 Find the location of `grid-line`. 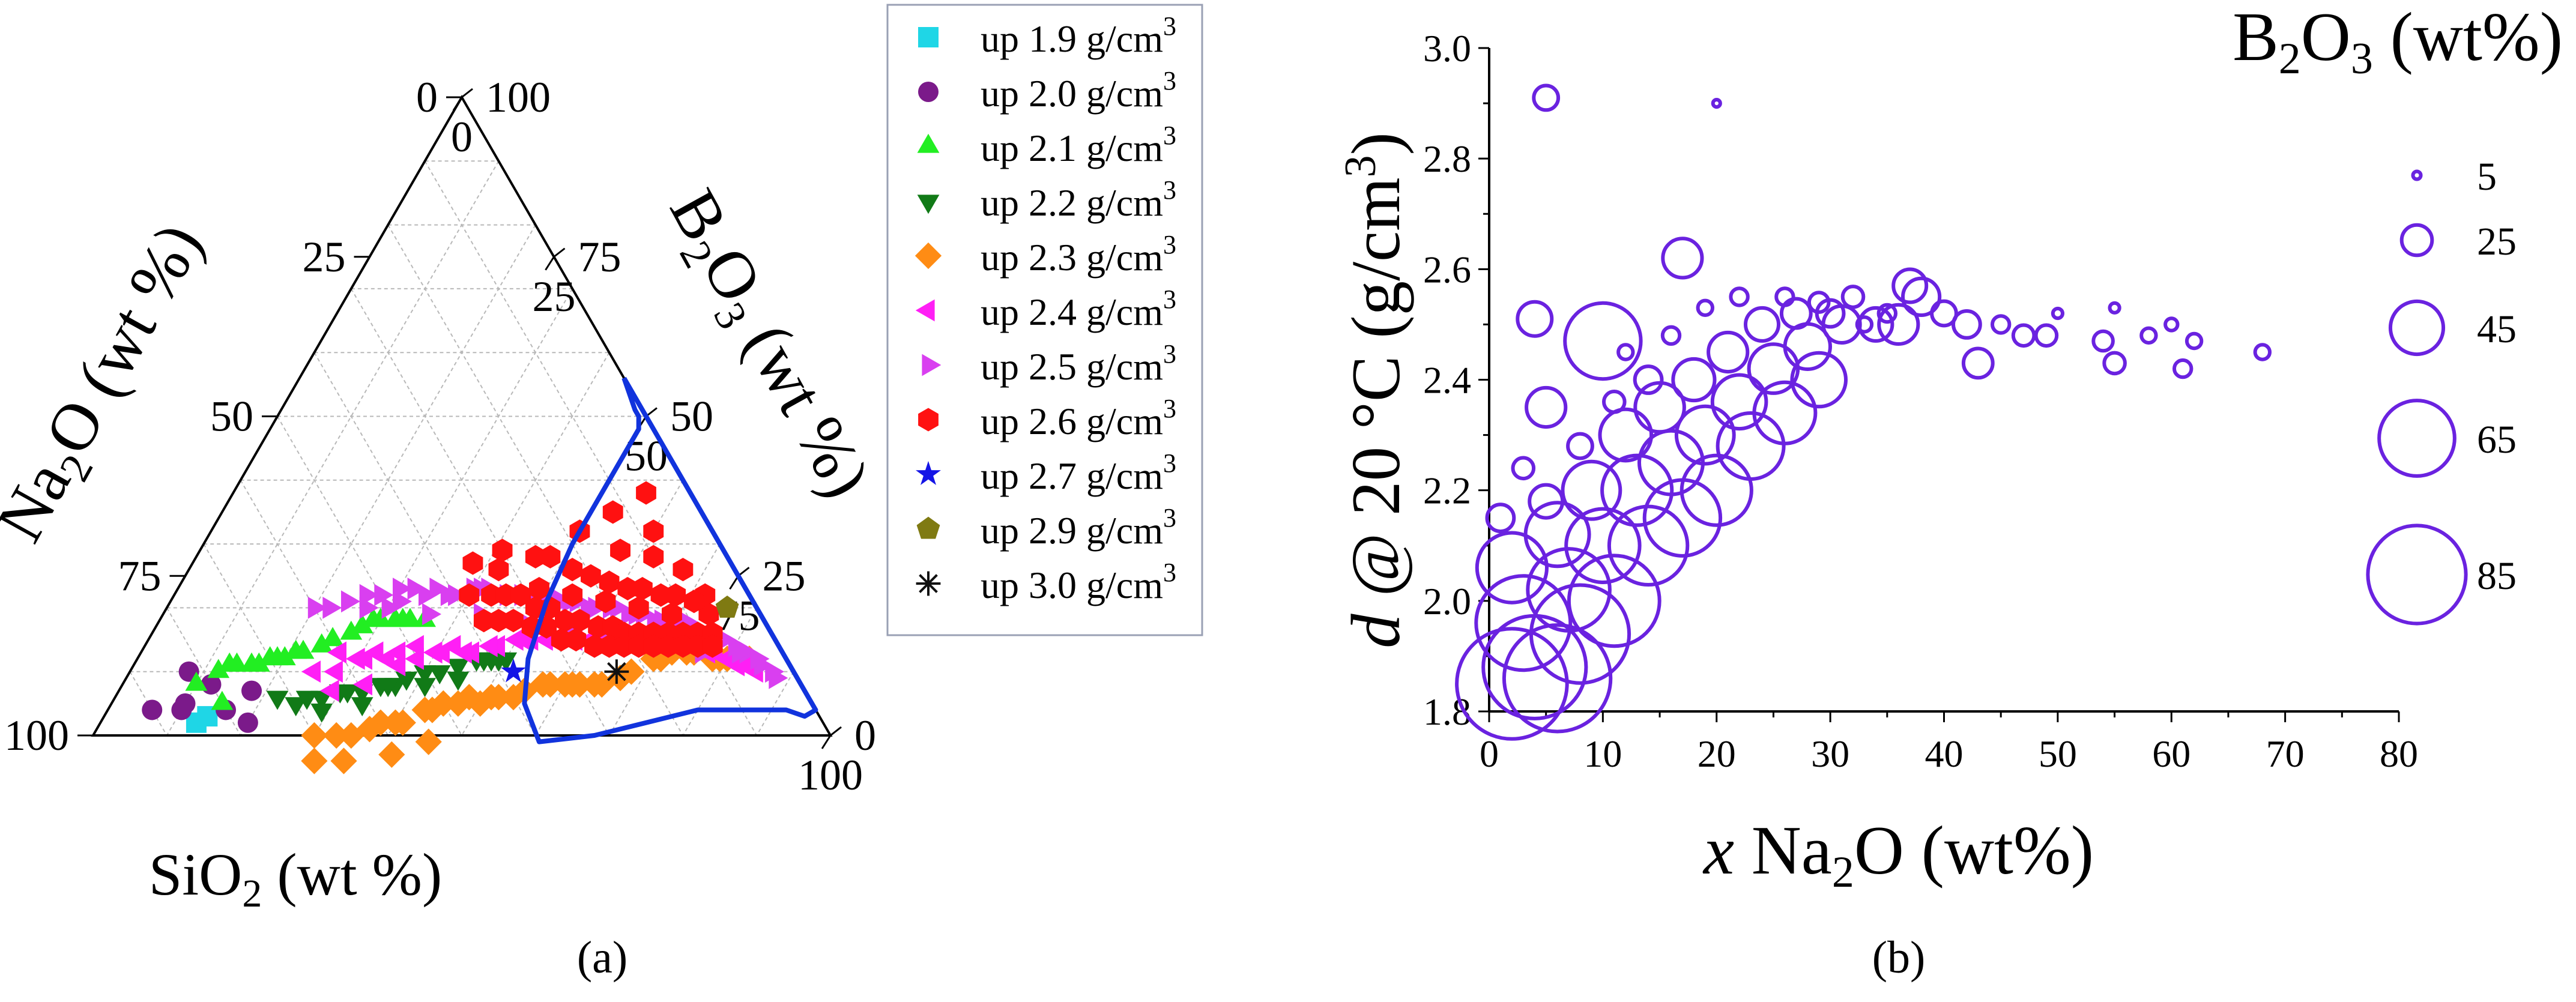

grid-line is located at coordinates (333, 448).